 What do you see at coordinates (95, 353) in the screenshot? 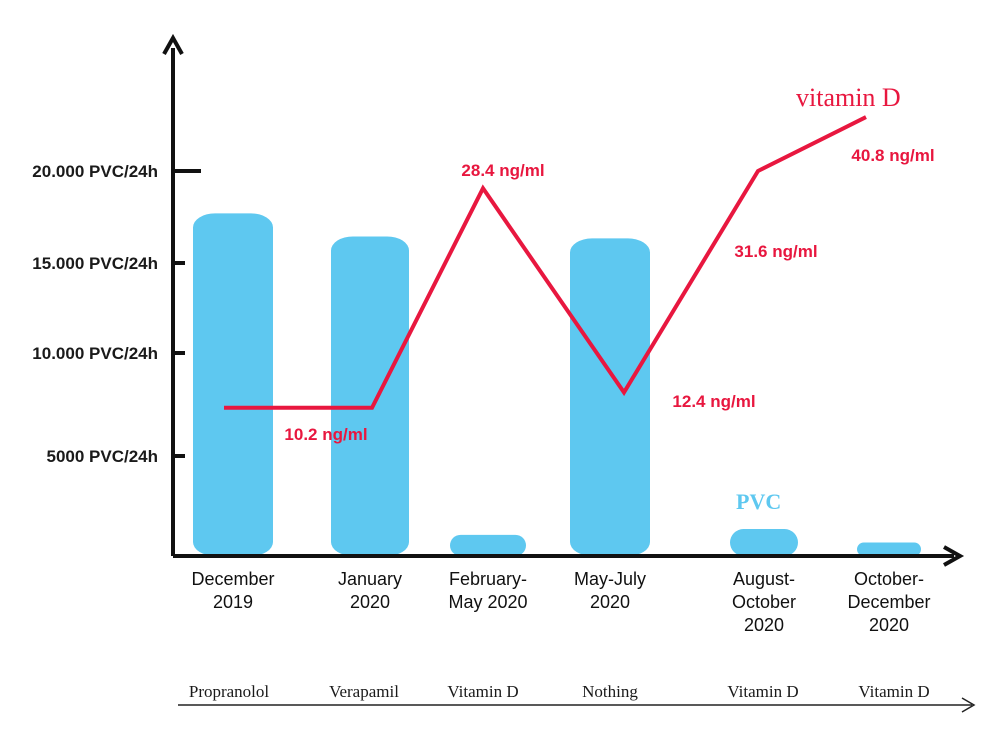
I see `y-tick-label: 10.000 PVC/24h` at bounding box center [95, 353].